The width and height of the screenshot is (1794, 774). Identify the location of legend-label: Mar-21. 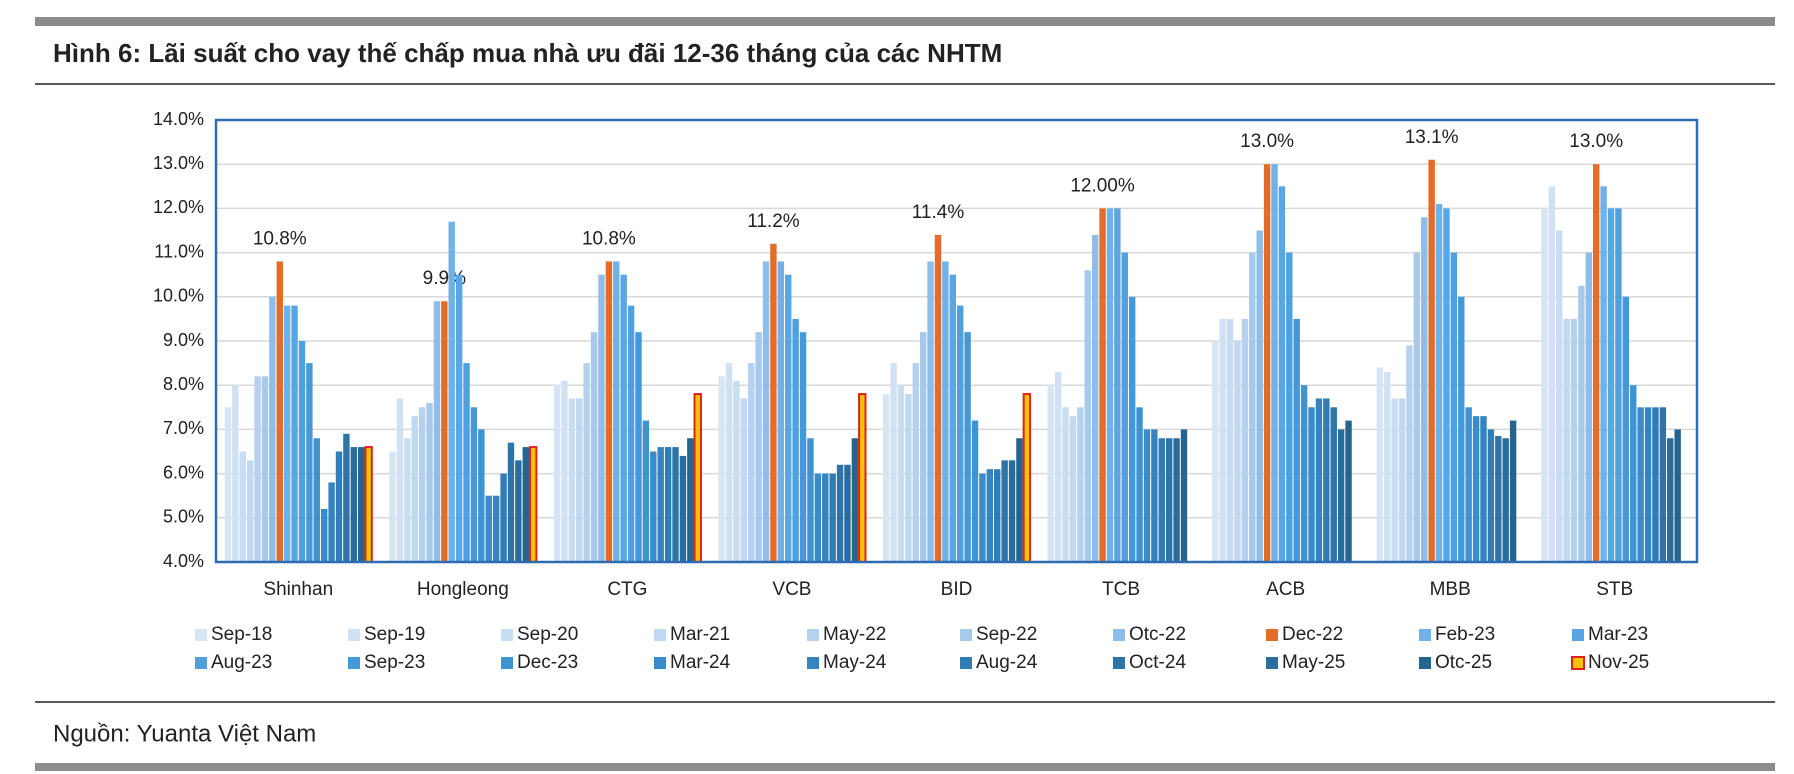
(700, 634).